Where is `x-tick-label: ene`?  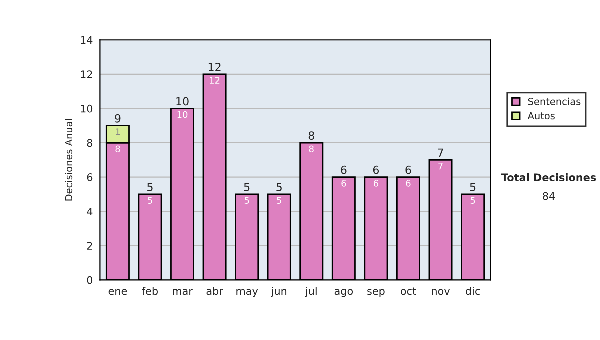 x-tick-label: ene is located at coordinates (118, 292).